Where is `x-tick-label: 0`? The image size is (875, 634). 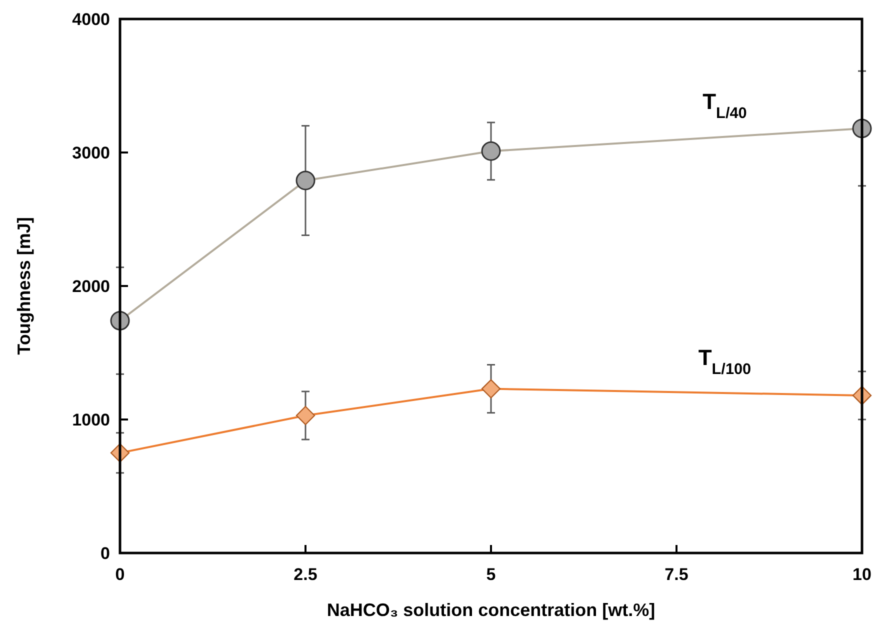
x-tick-label: 0 is located at coordinates (120, 574).